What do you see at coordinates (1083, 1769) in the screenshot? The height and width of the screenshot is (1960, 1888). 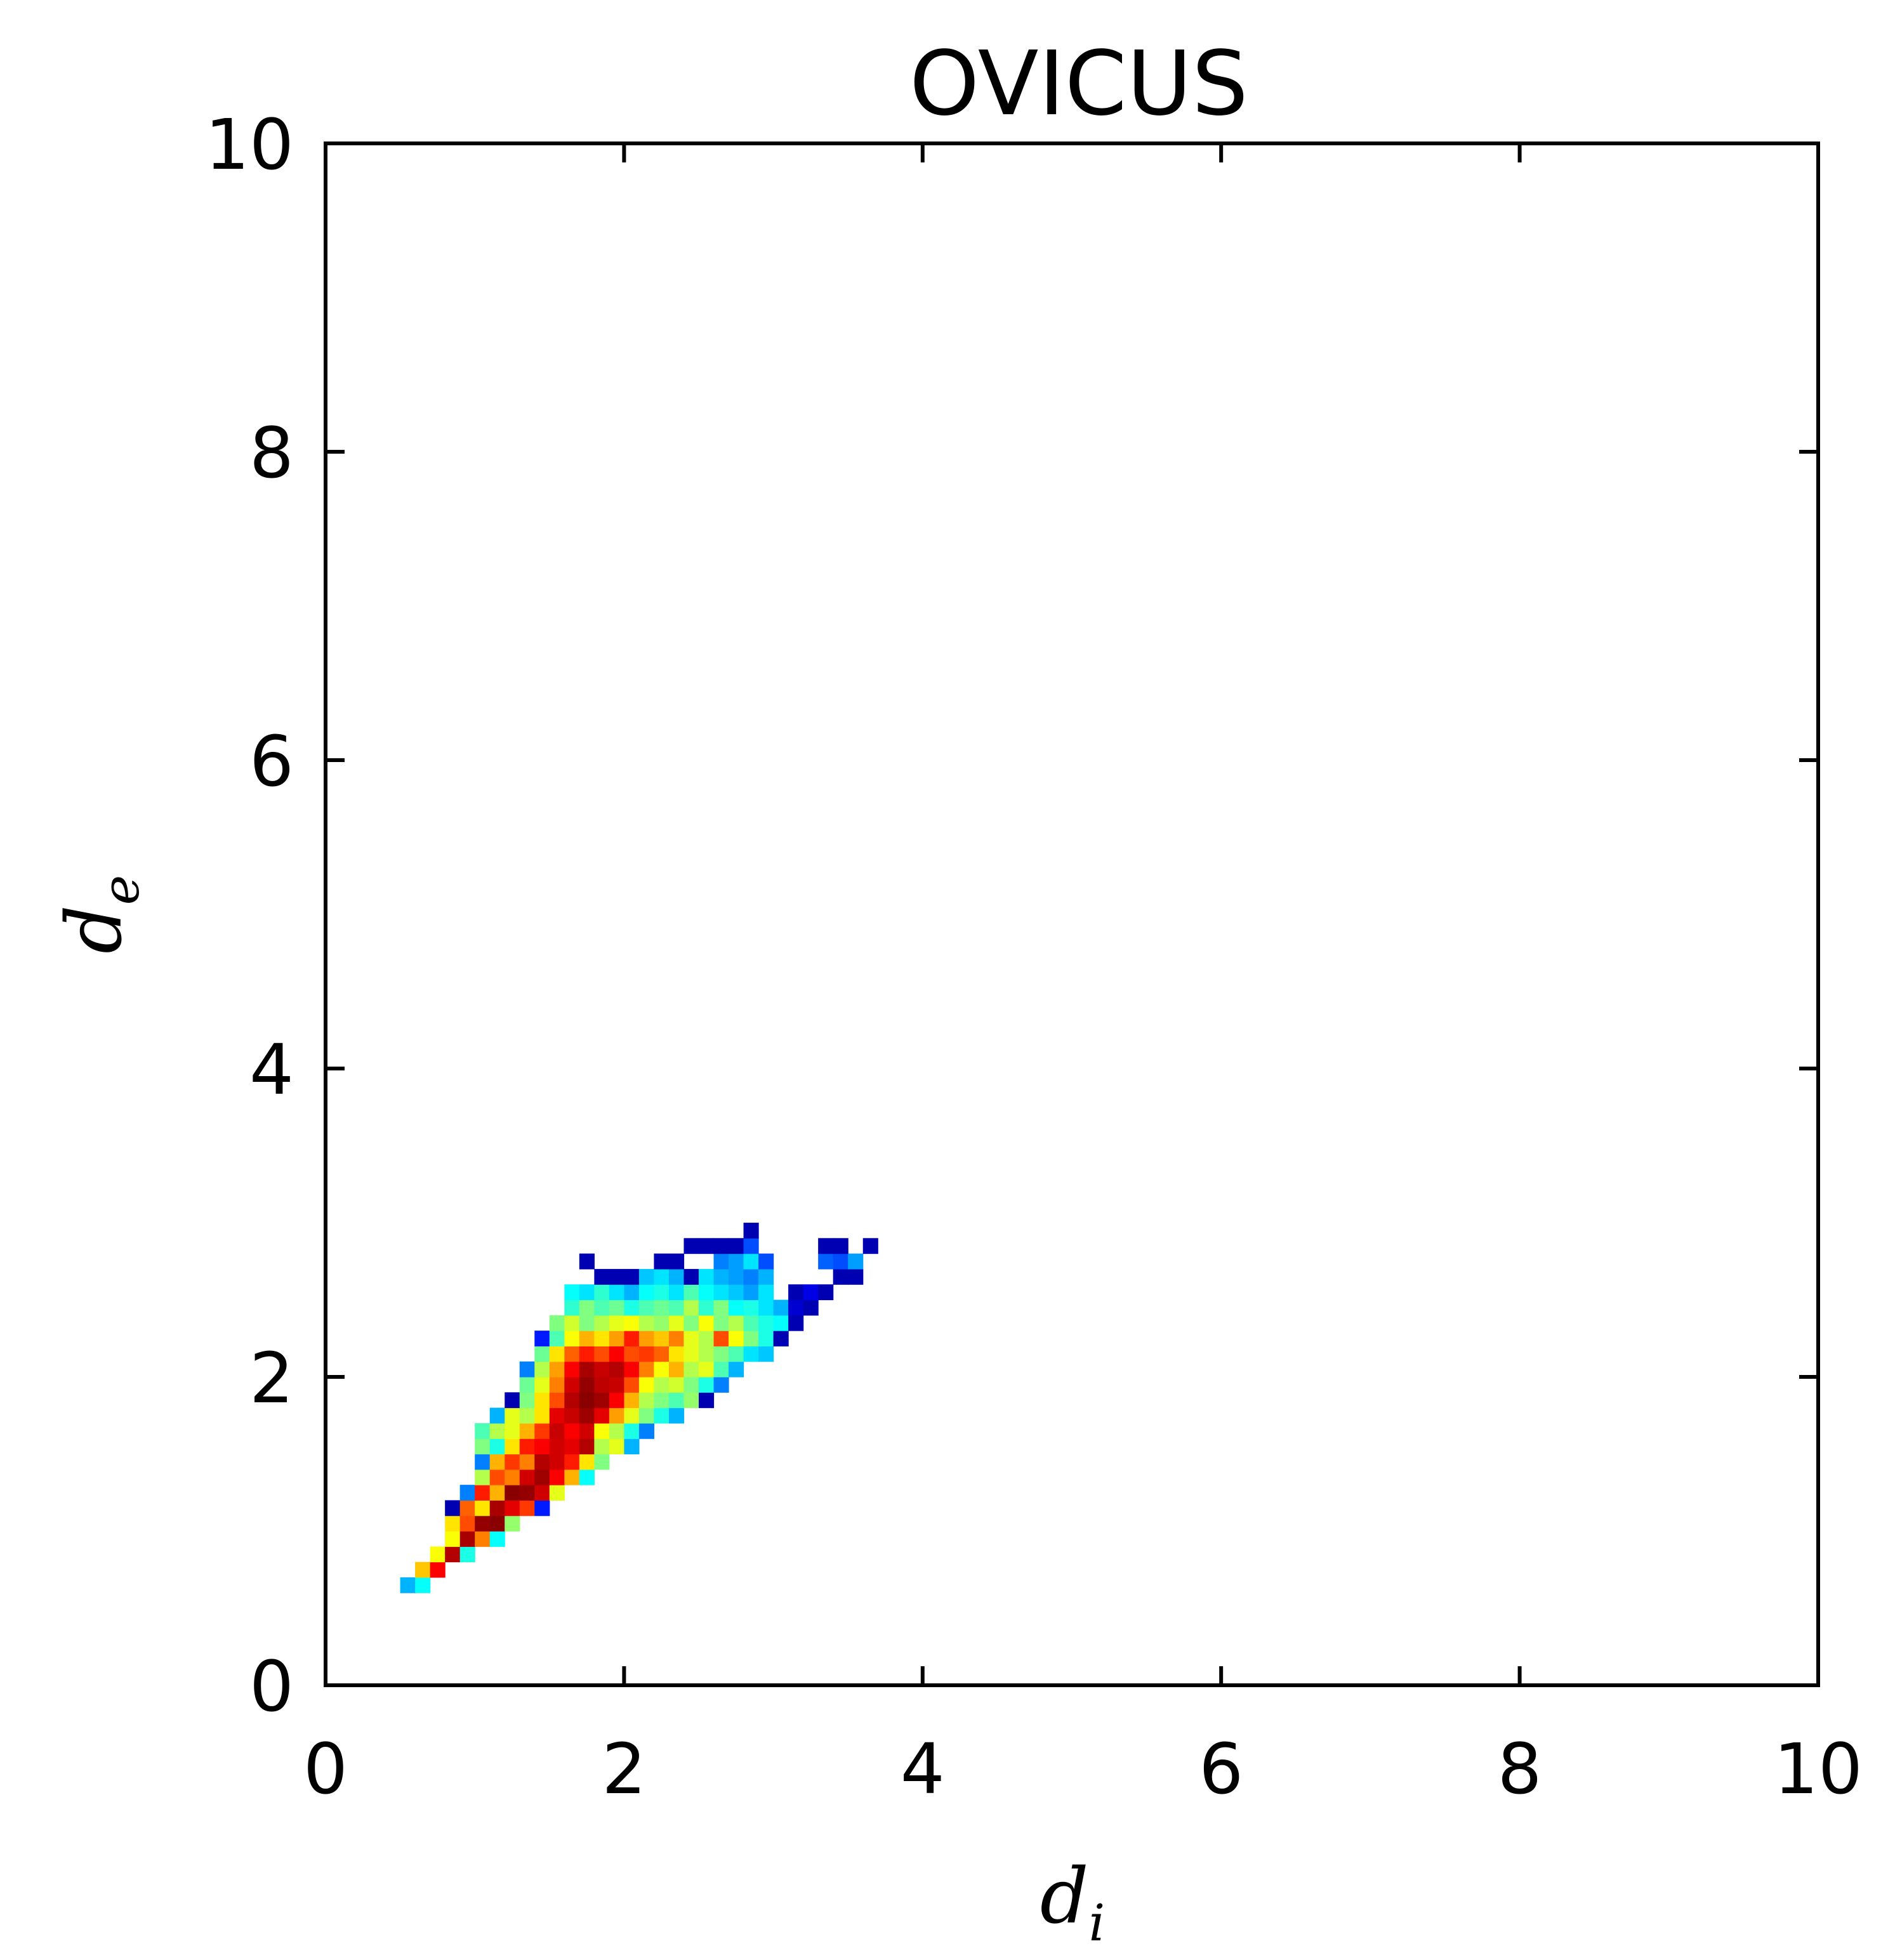 I see `x-tick-labels: 0 2 4 6 8 10` at bounding box center [1083, 1769].